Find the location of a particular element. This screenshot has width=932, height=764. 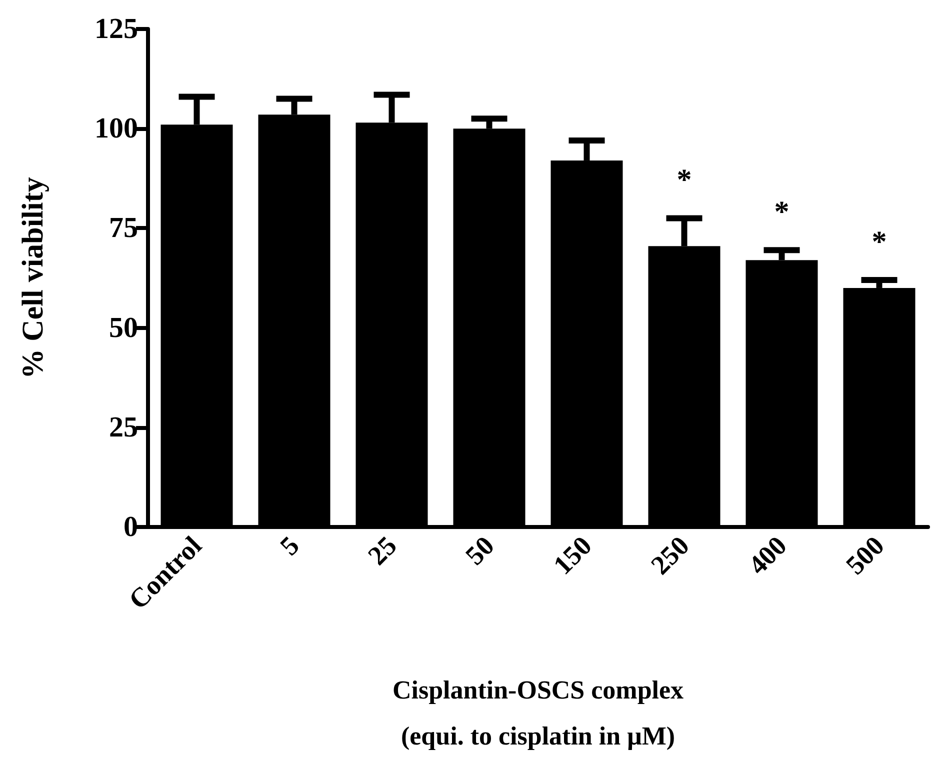

x-tick-label: 25 is located at coordinates (382, 550).